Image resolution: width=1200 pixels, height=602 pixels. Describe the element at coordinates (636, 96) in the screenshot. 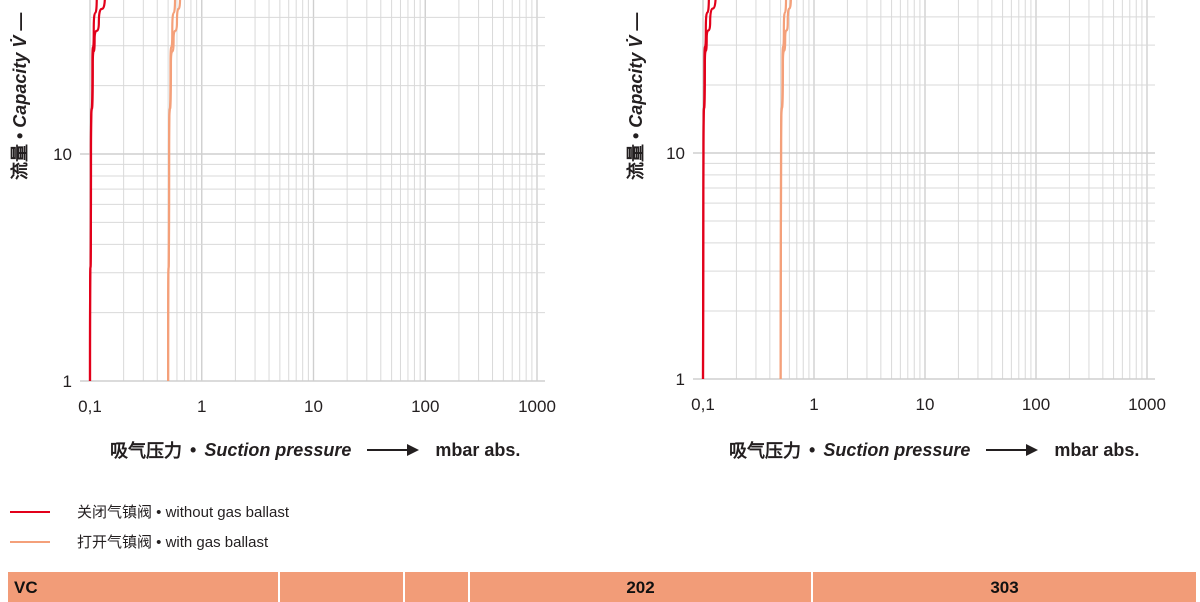

I see `y-axis-label-right: 流量 • Capacity V̇ —` at that location.